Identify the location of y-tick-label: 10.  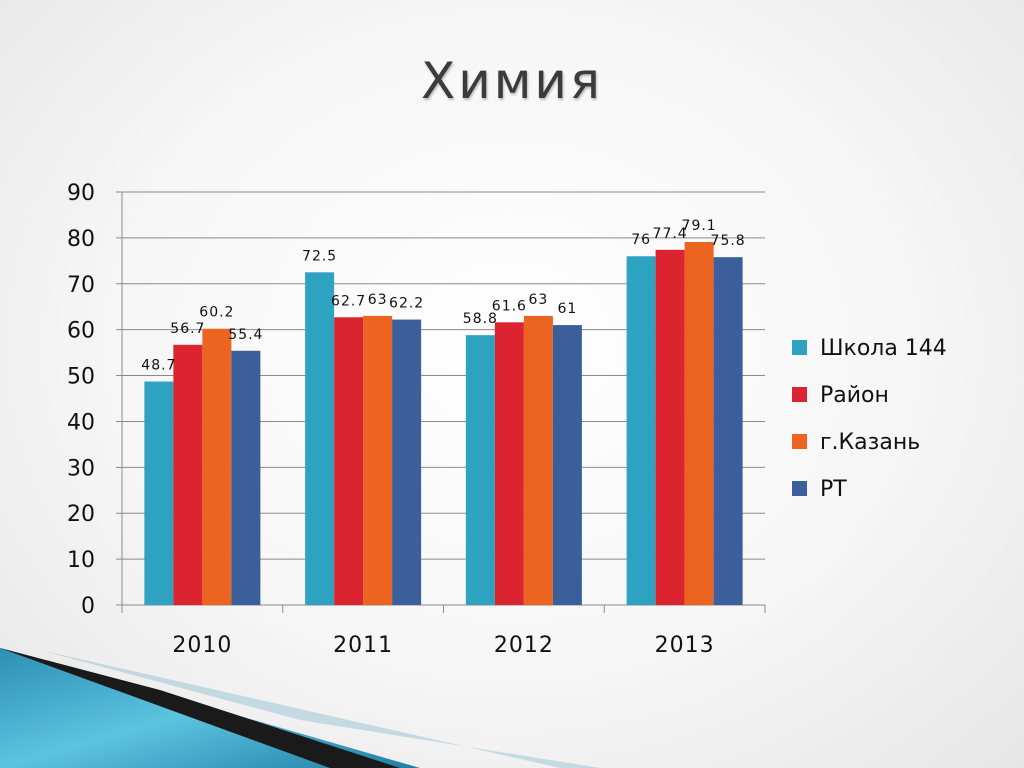
(81, 560).